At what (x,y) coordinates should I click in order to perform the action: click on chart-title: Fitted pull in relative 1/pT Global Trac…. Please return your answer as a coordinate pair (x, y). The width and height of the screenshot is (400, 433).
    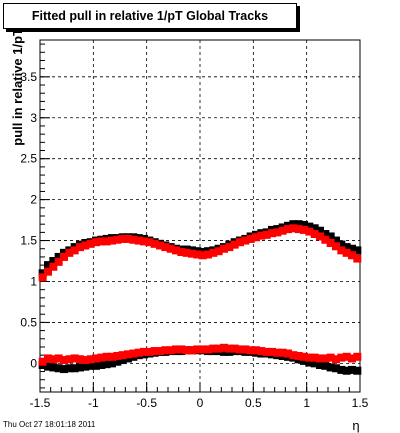
    Looking at the image, I should click on (150, 16).